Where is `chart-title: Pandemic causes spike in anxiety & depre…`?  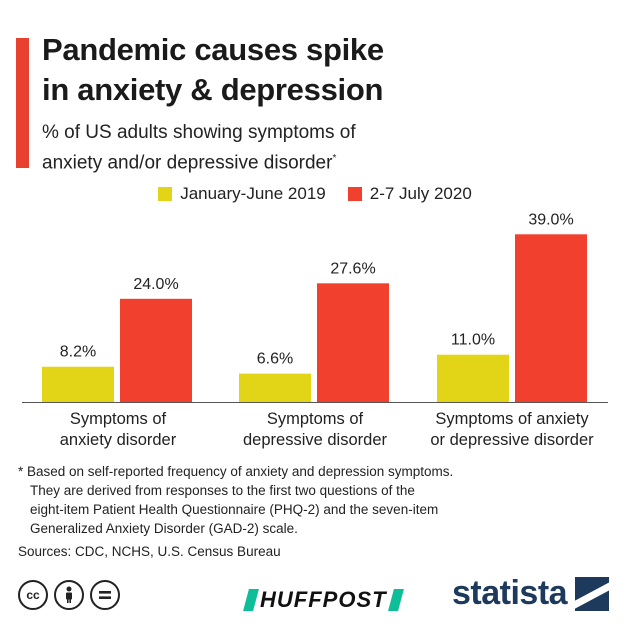 chart-title: Pandemic causes spike in anxiety & depre… is located at coordinates (322, 70).